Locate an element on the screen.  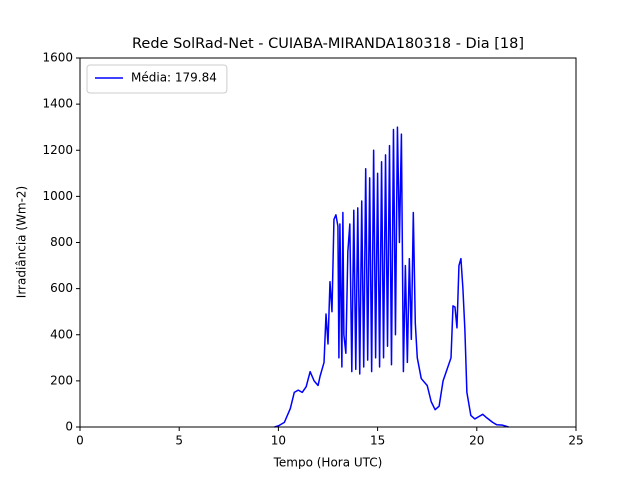
y-tick-label: 800 is located at coordinates (61, 242).